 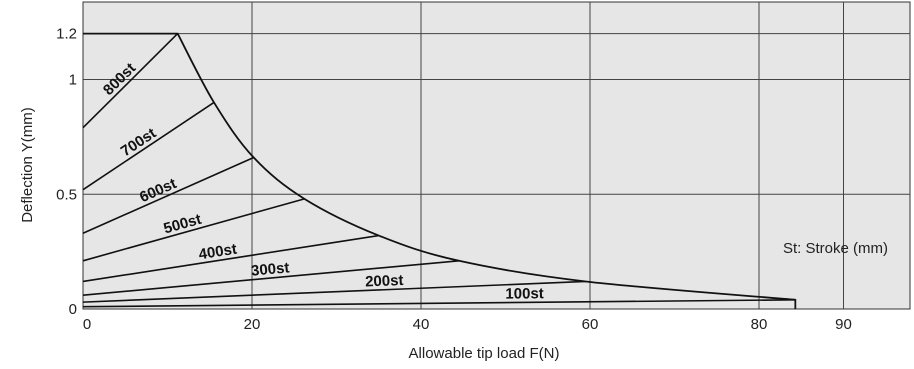 I want to click on series-label-100st: 100st, so click(x=524, y=293).